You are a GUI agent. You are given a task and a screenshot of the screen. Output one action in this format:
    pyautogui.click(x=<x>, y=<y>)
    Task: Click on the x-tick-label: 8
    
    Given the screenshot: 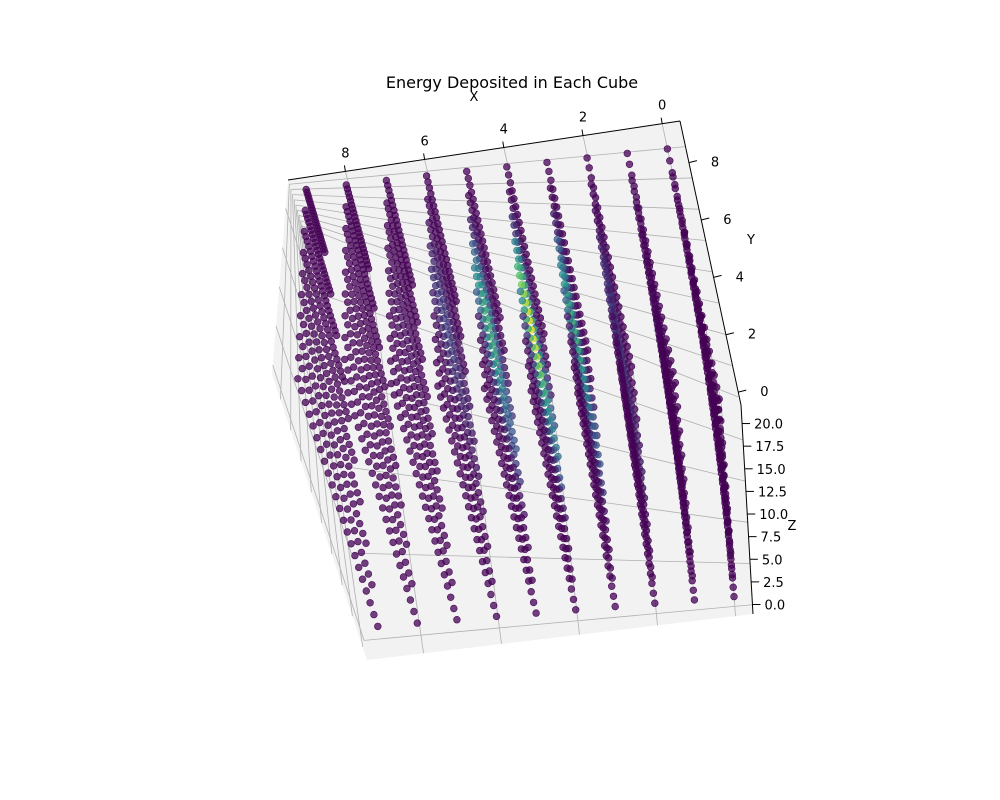 What is the action you would take?
    pyautogui.click(x=345, y=153)
    